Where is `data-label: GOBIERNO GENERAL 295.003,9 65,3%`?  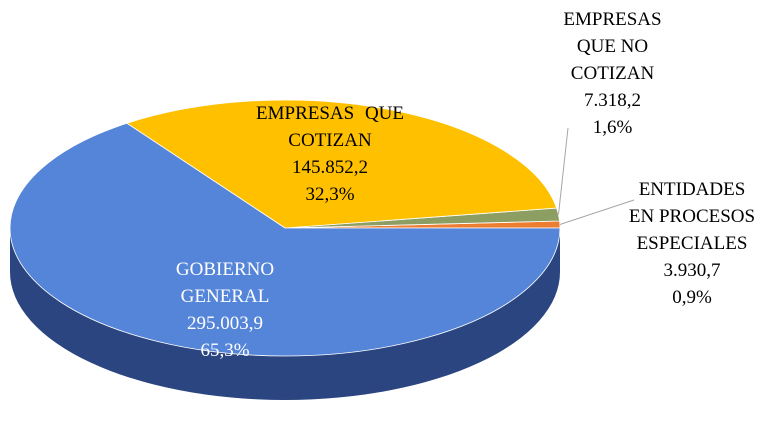 data-label: GOBIERNO GENERAL 295.003,9 65,3% is located at coordinates (225, 310).